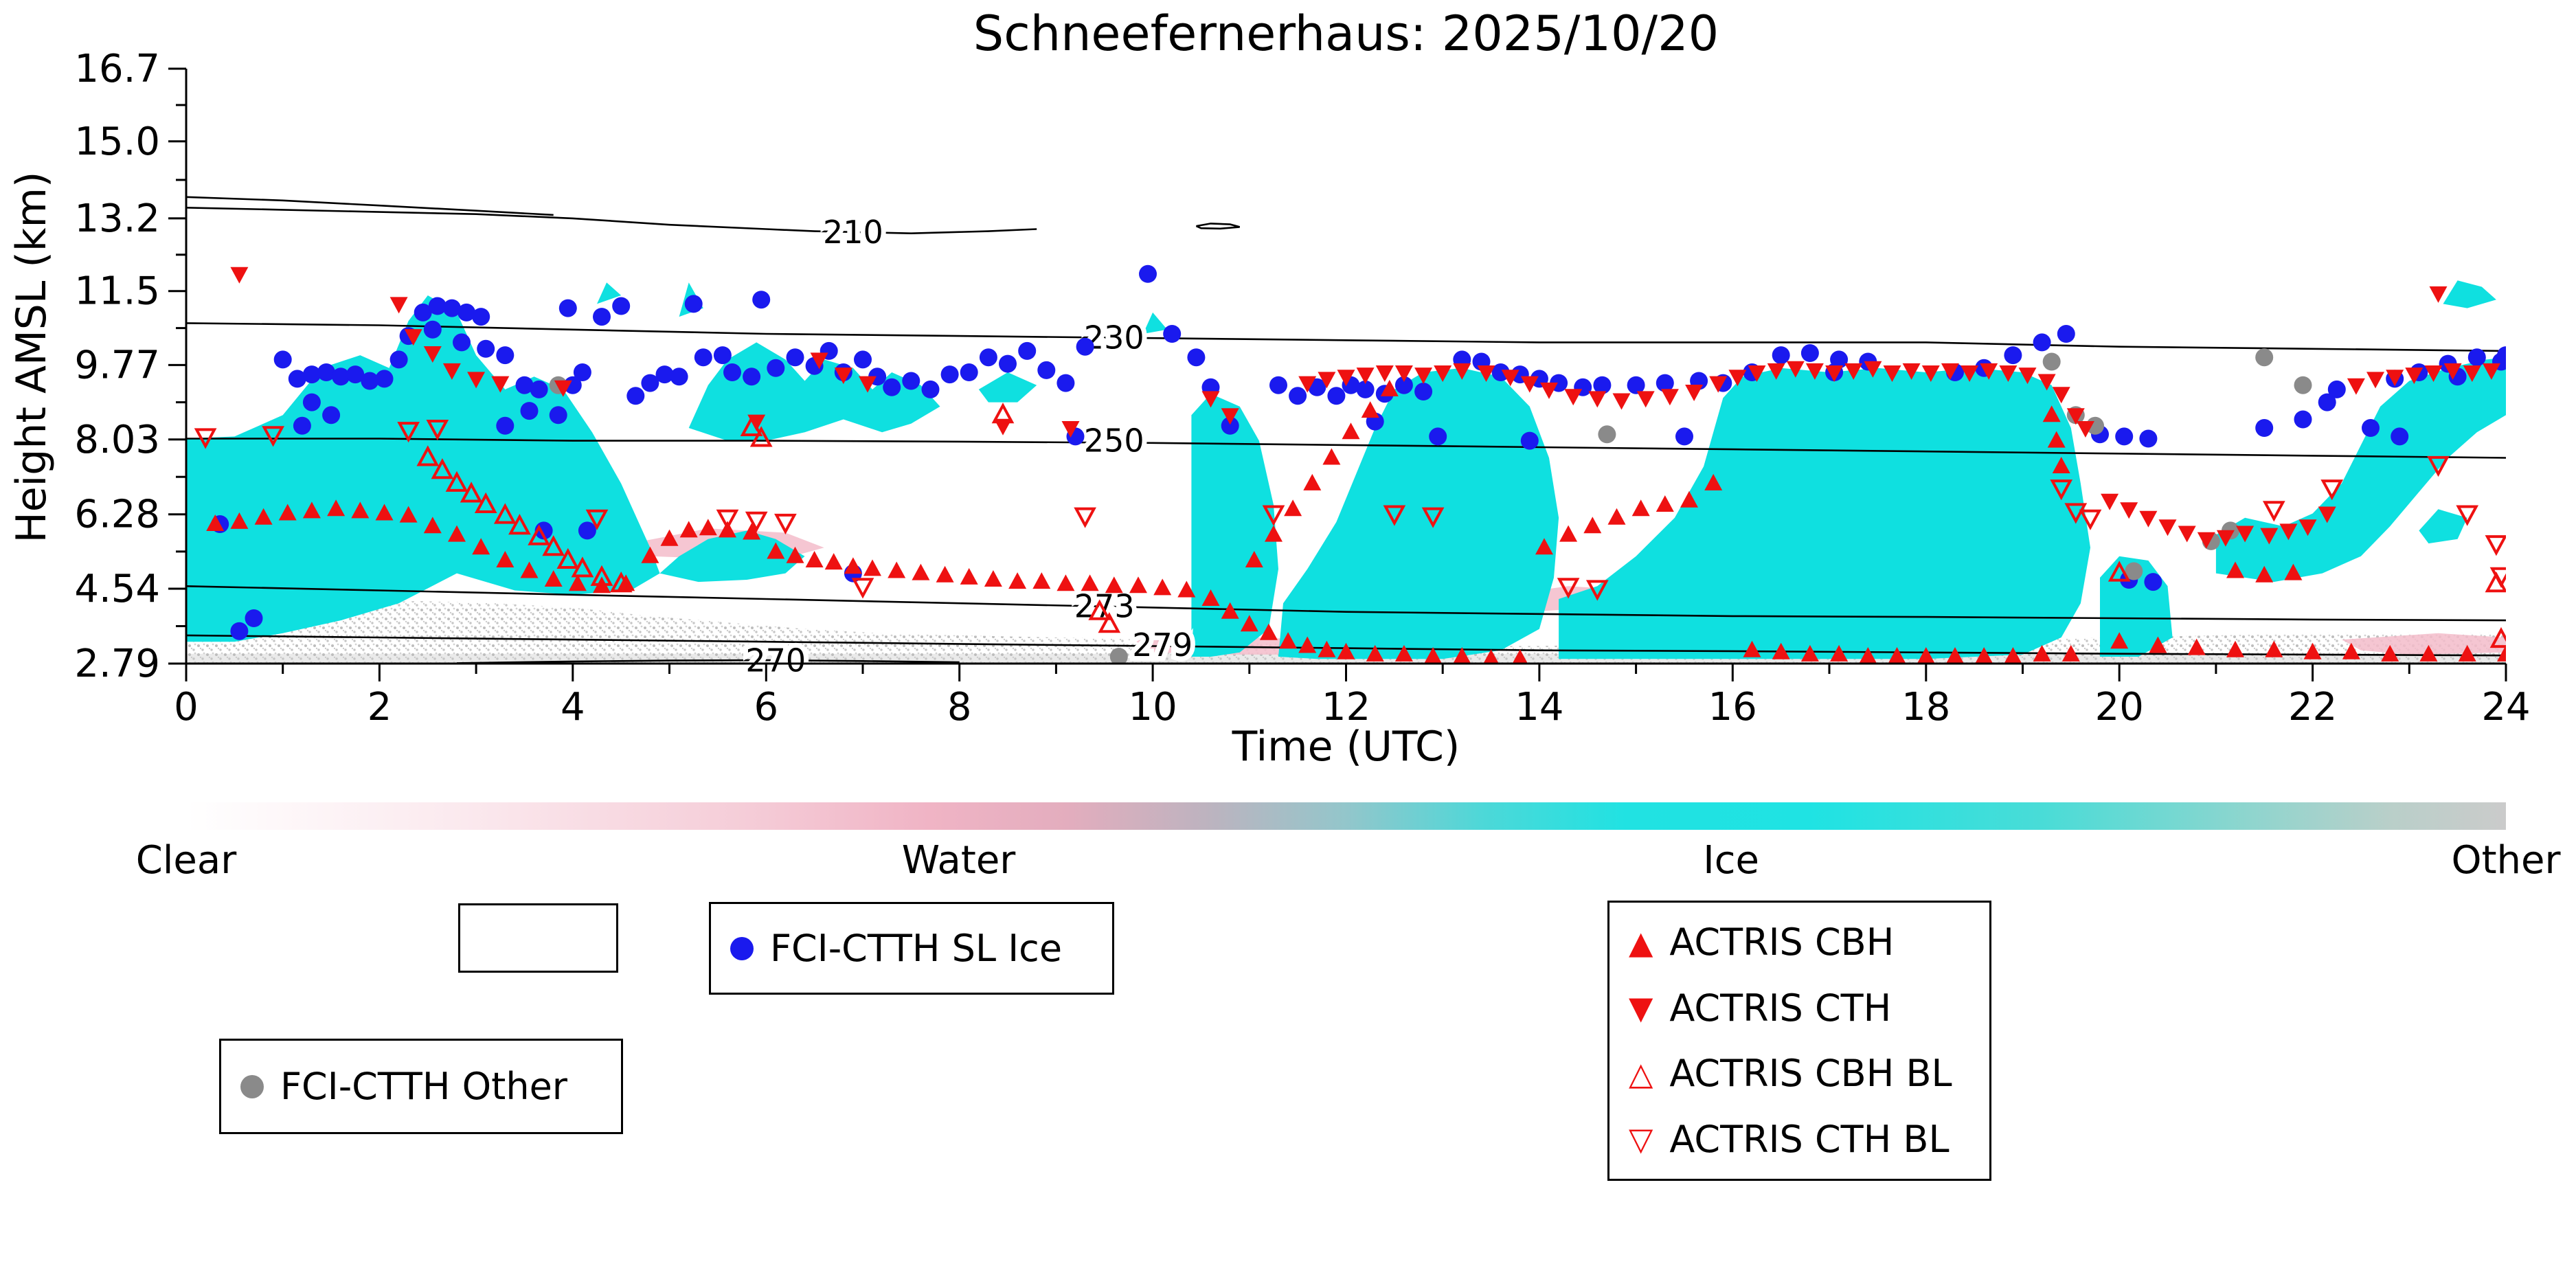  I want to click on triangle-down-filled-icon: ▼, so click(1641, 1008).